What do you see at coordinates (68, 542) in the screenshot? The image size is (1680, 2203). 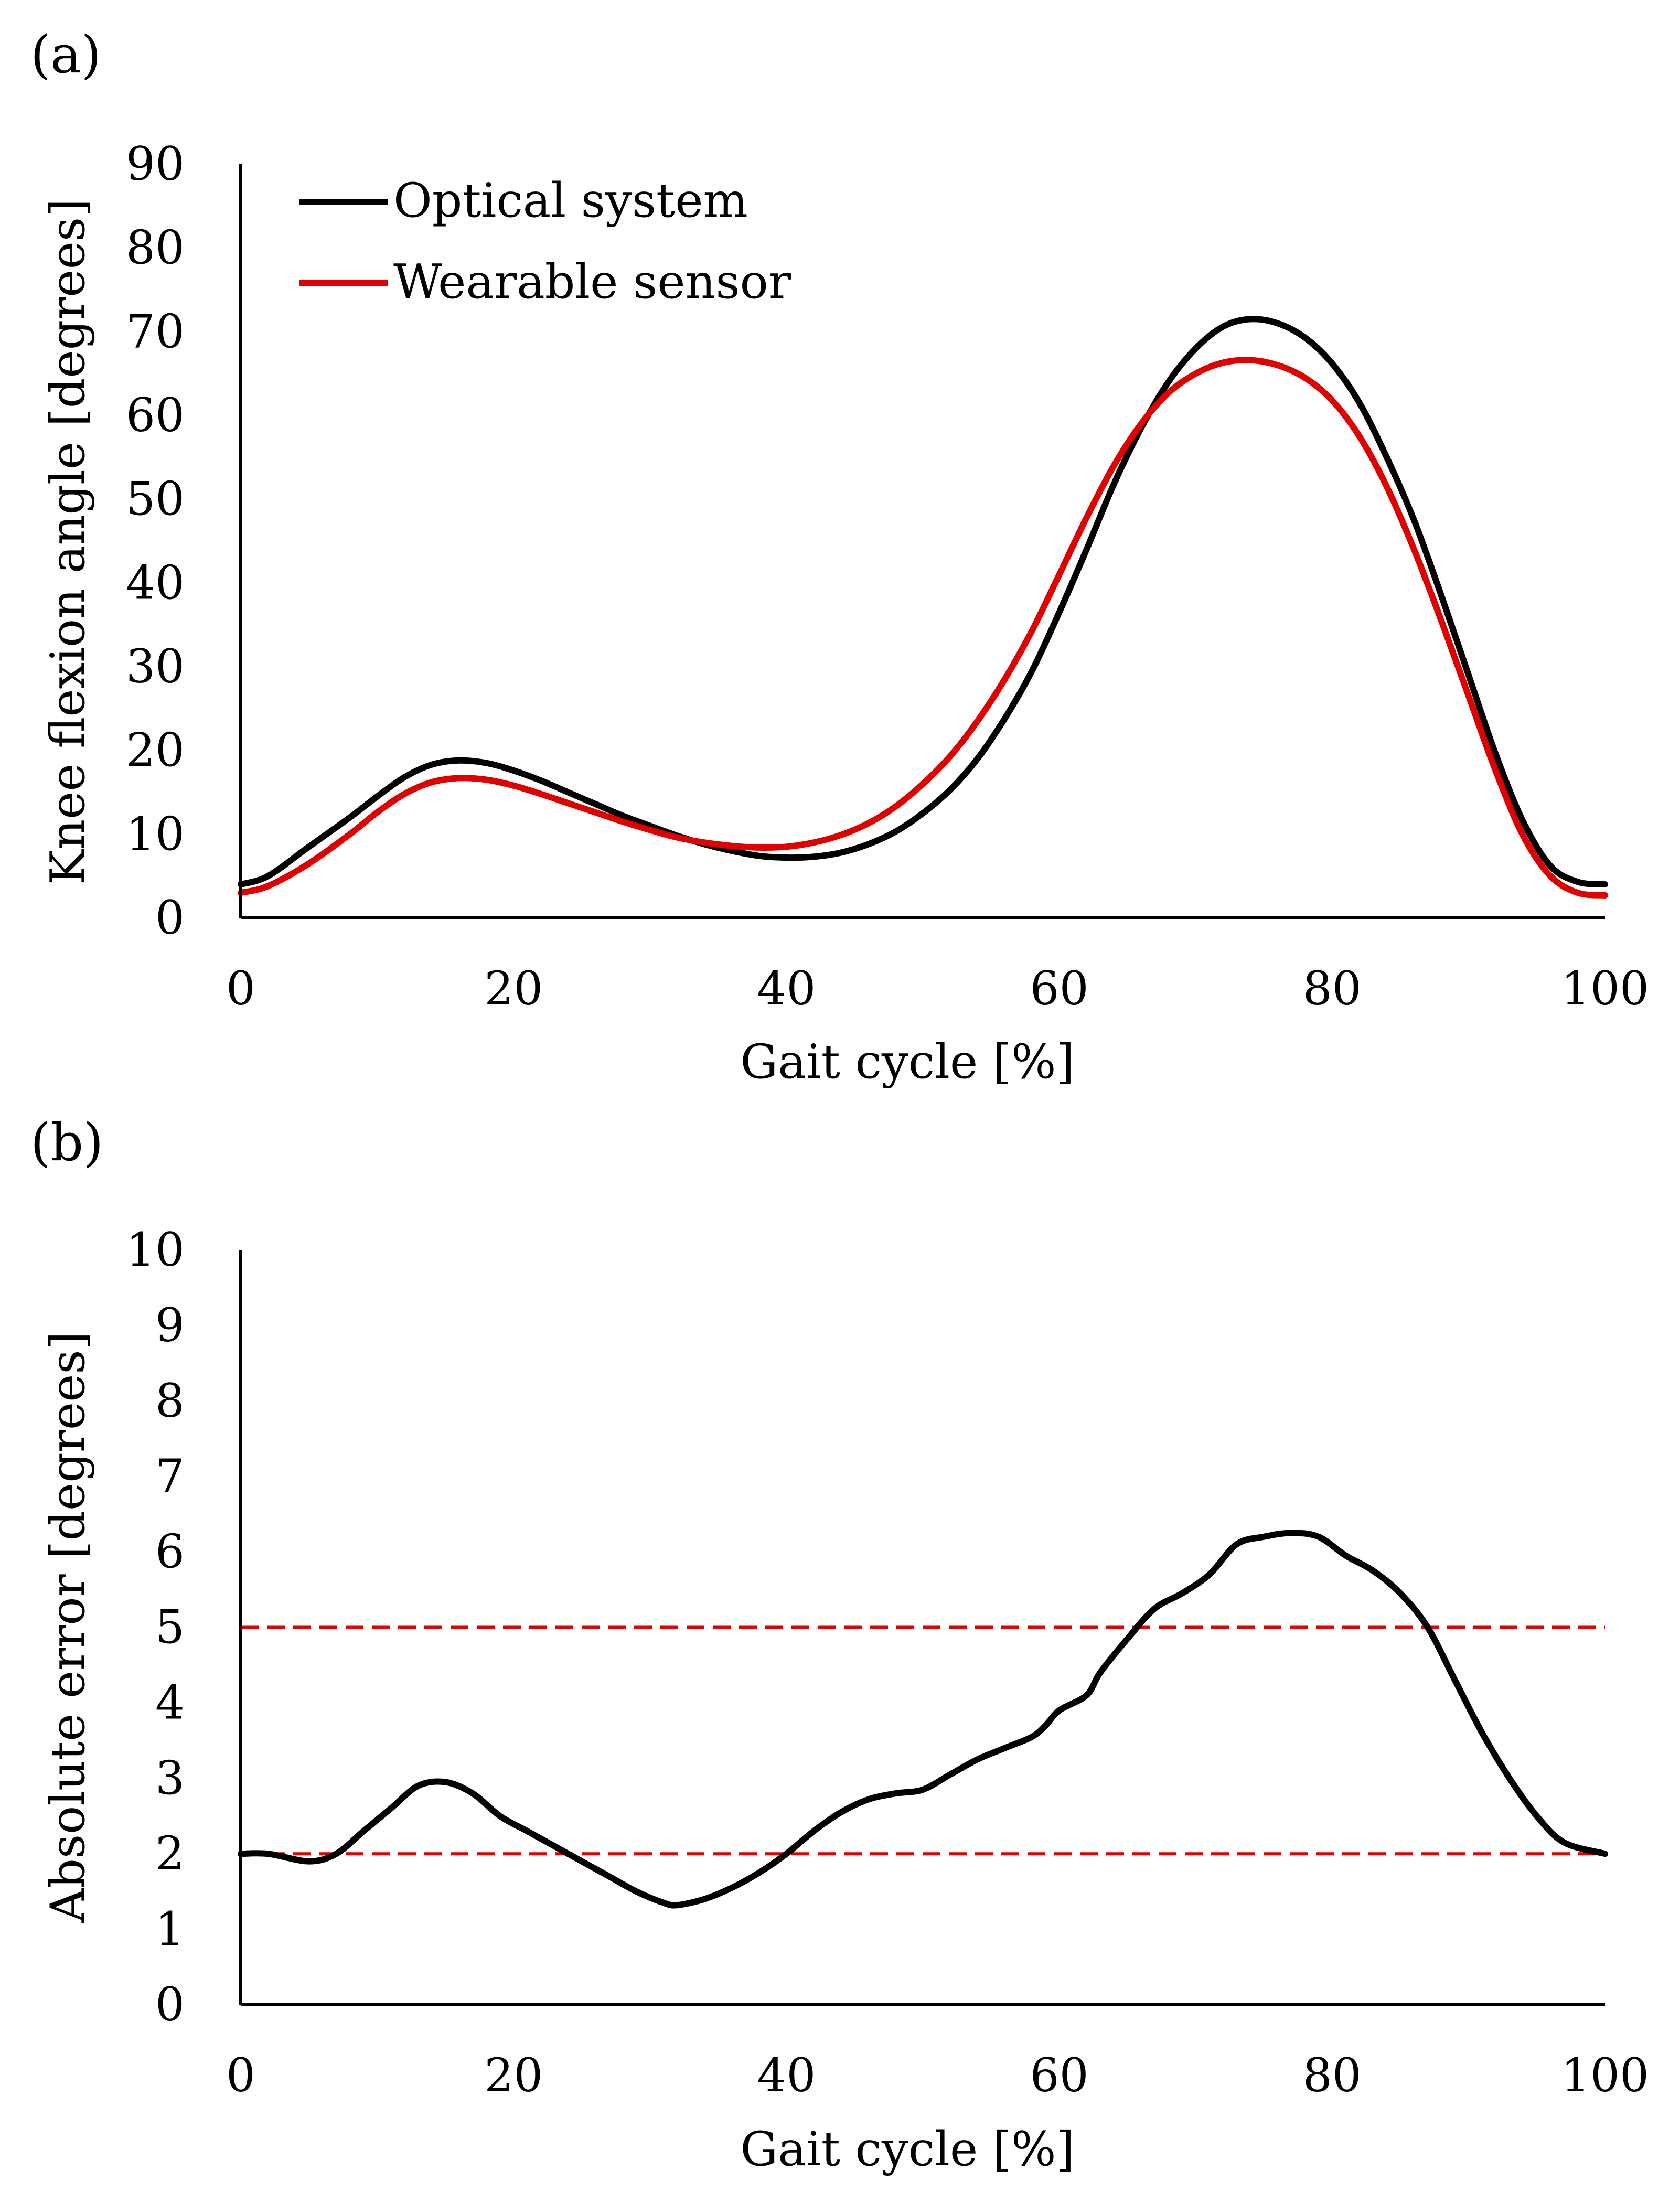 I see `panel-a-y-axis-label: Knee flexion angle [degrees]` at bounding box center [68, 542].